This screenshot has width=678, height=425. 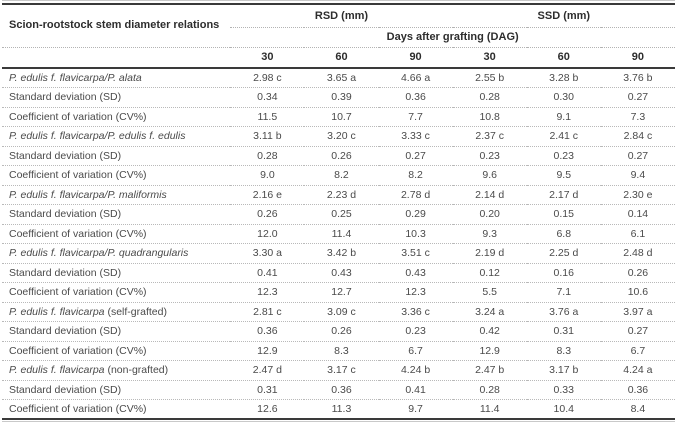 I want to click on value-cell: 2.23 d, so click(x=341, y=194).